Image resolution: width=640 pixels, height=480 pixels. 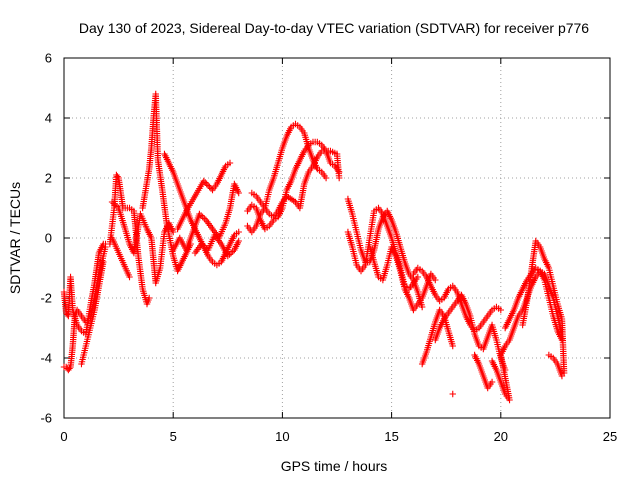 I want to click on x-tick-label: 25, so click(x=610, y=436).